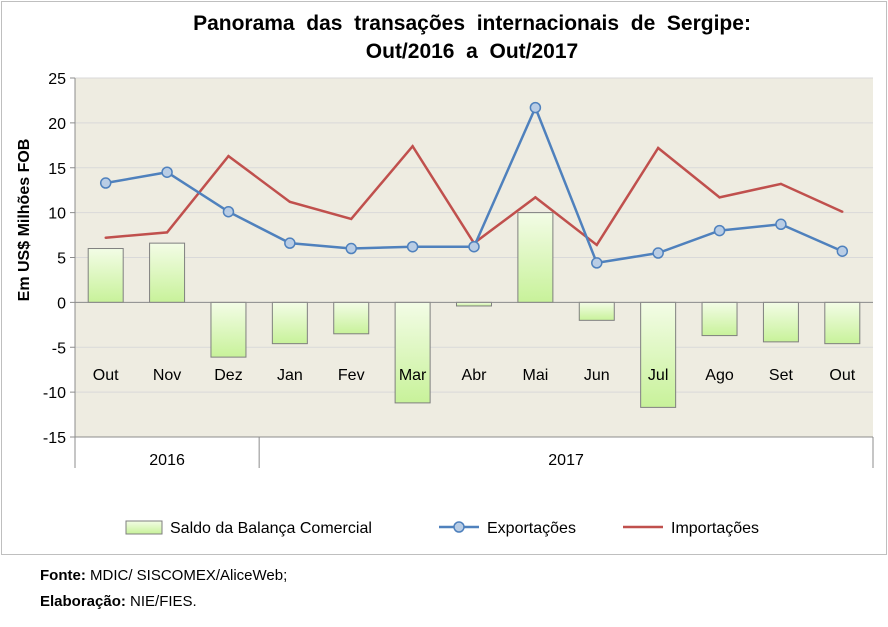 The width and height of the screenshot is (888, 627). I want to click on credit-label: Elaboração:, so click(83, 601).